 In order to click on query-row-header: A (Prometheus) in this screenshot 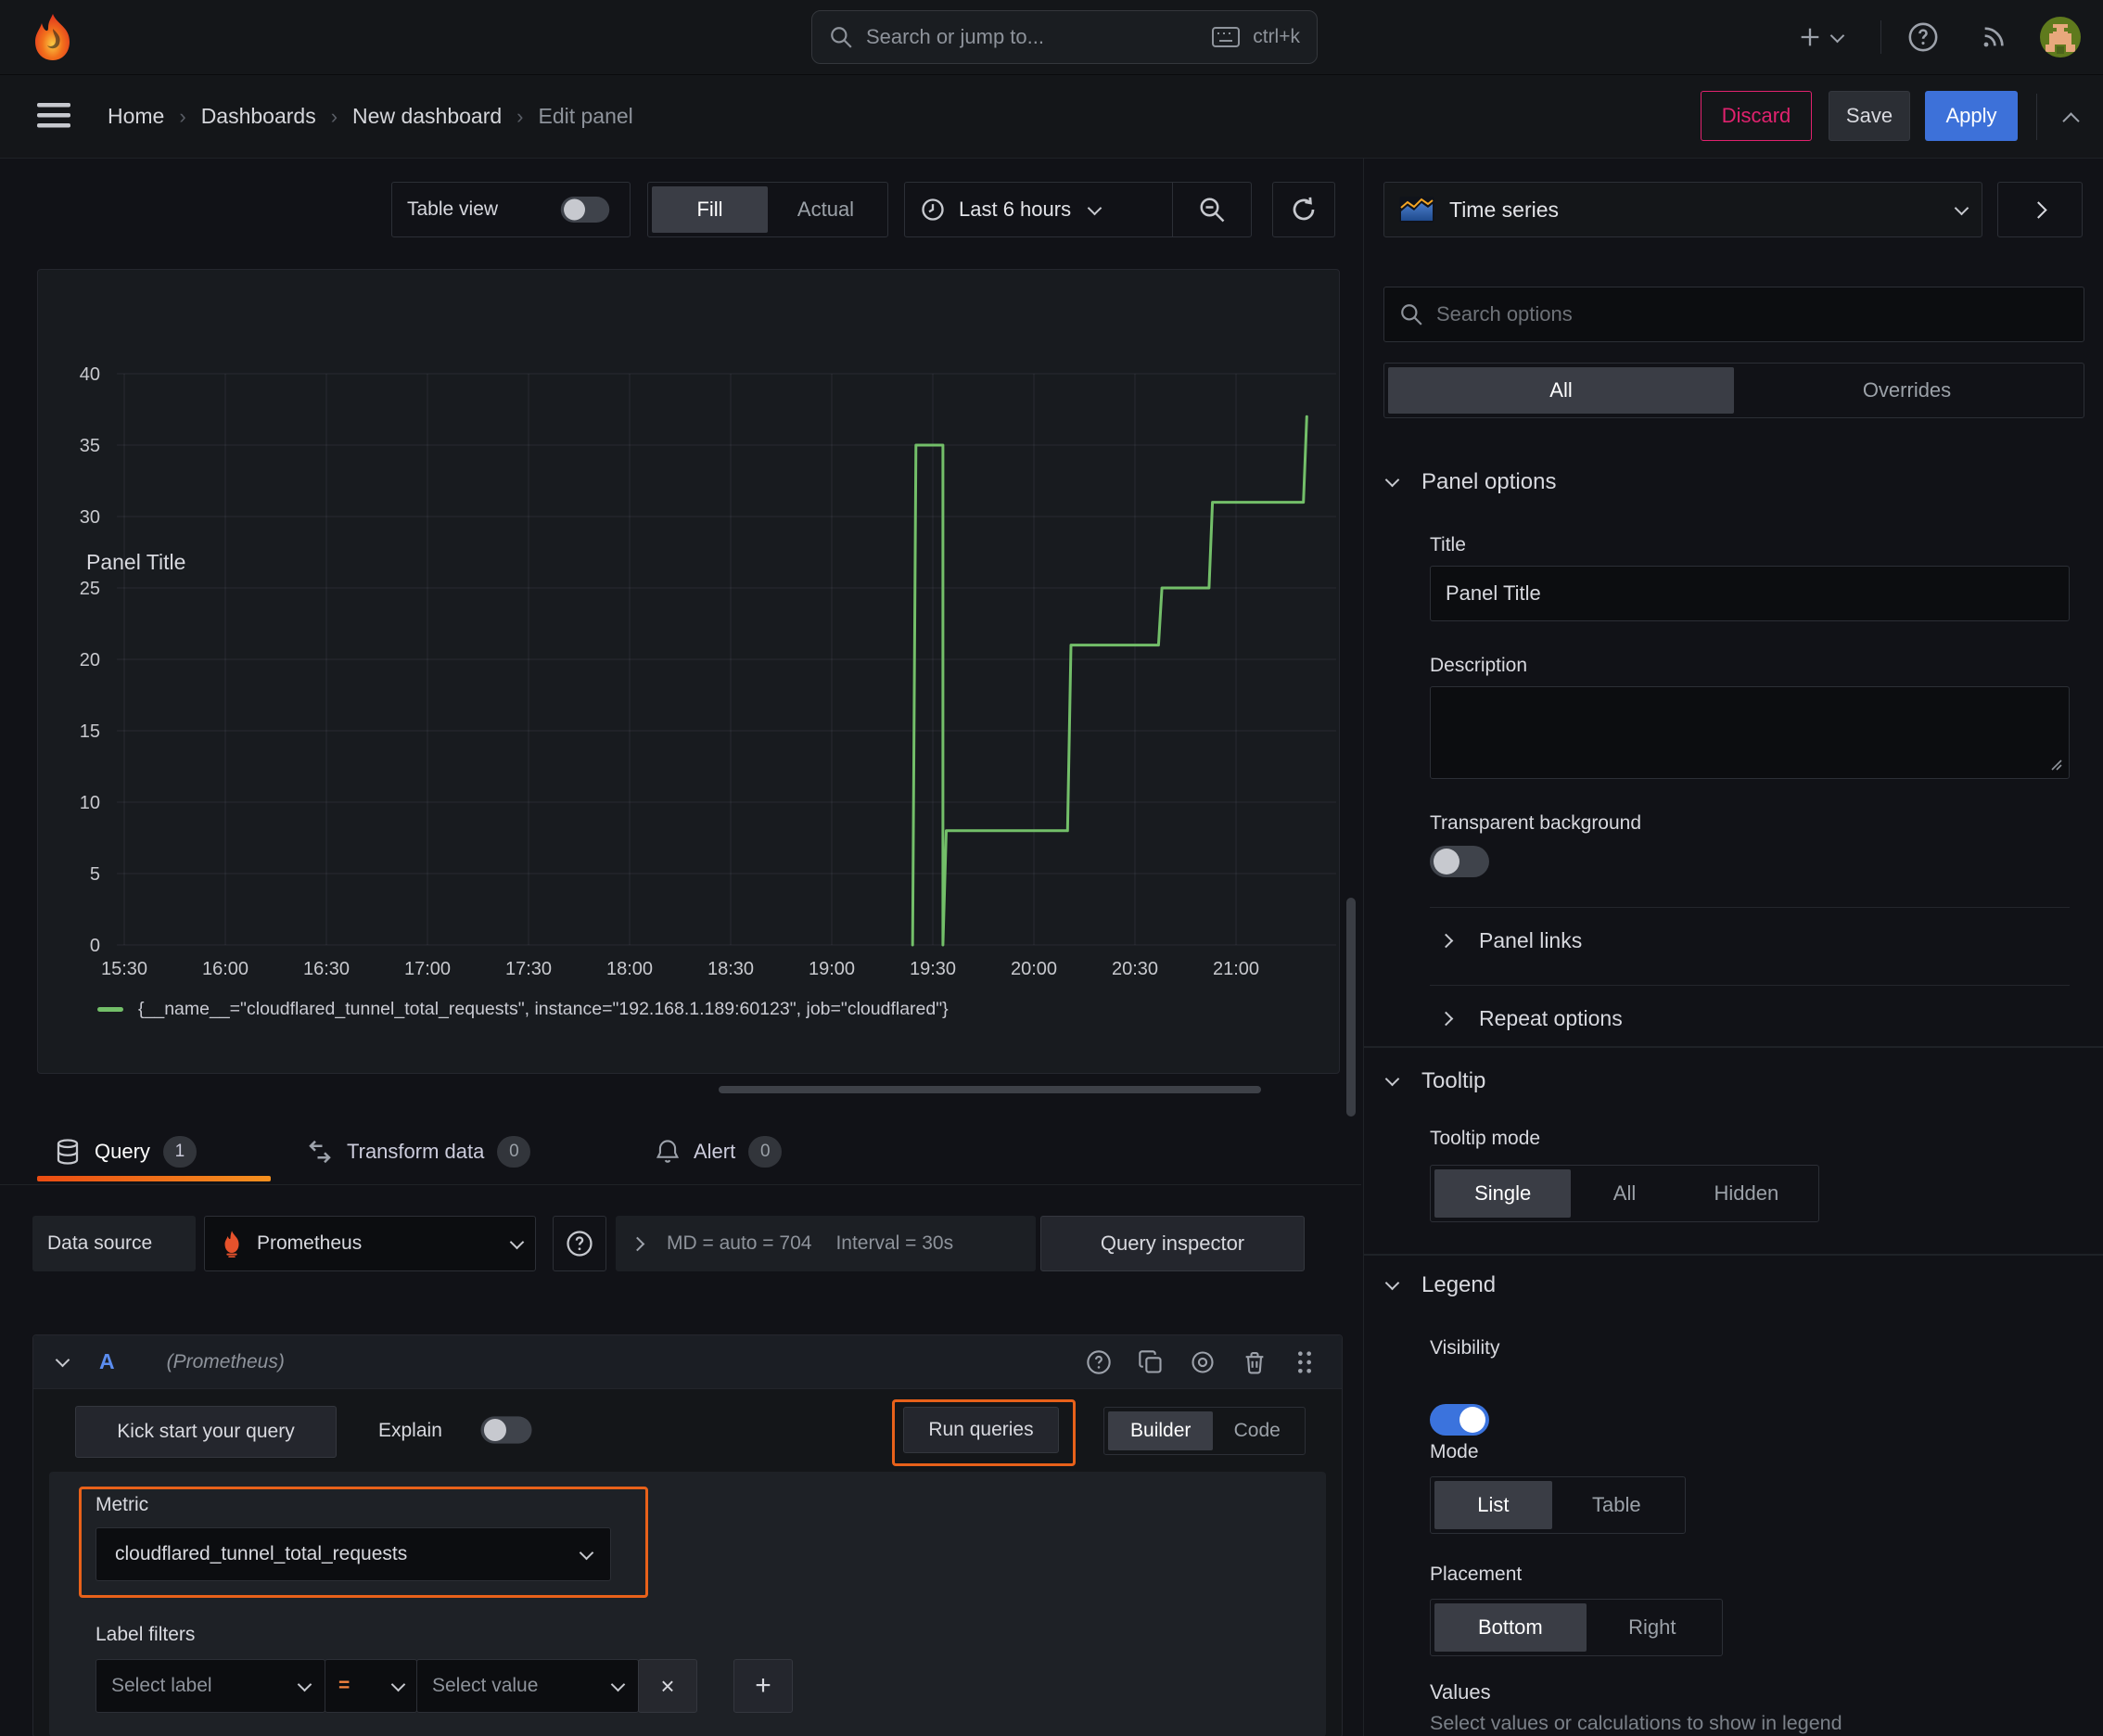, I will do `click(687, 1362)`.